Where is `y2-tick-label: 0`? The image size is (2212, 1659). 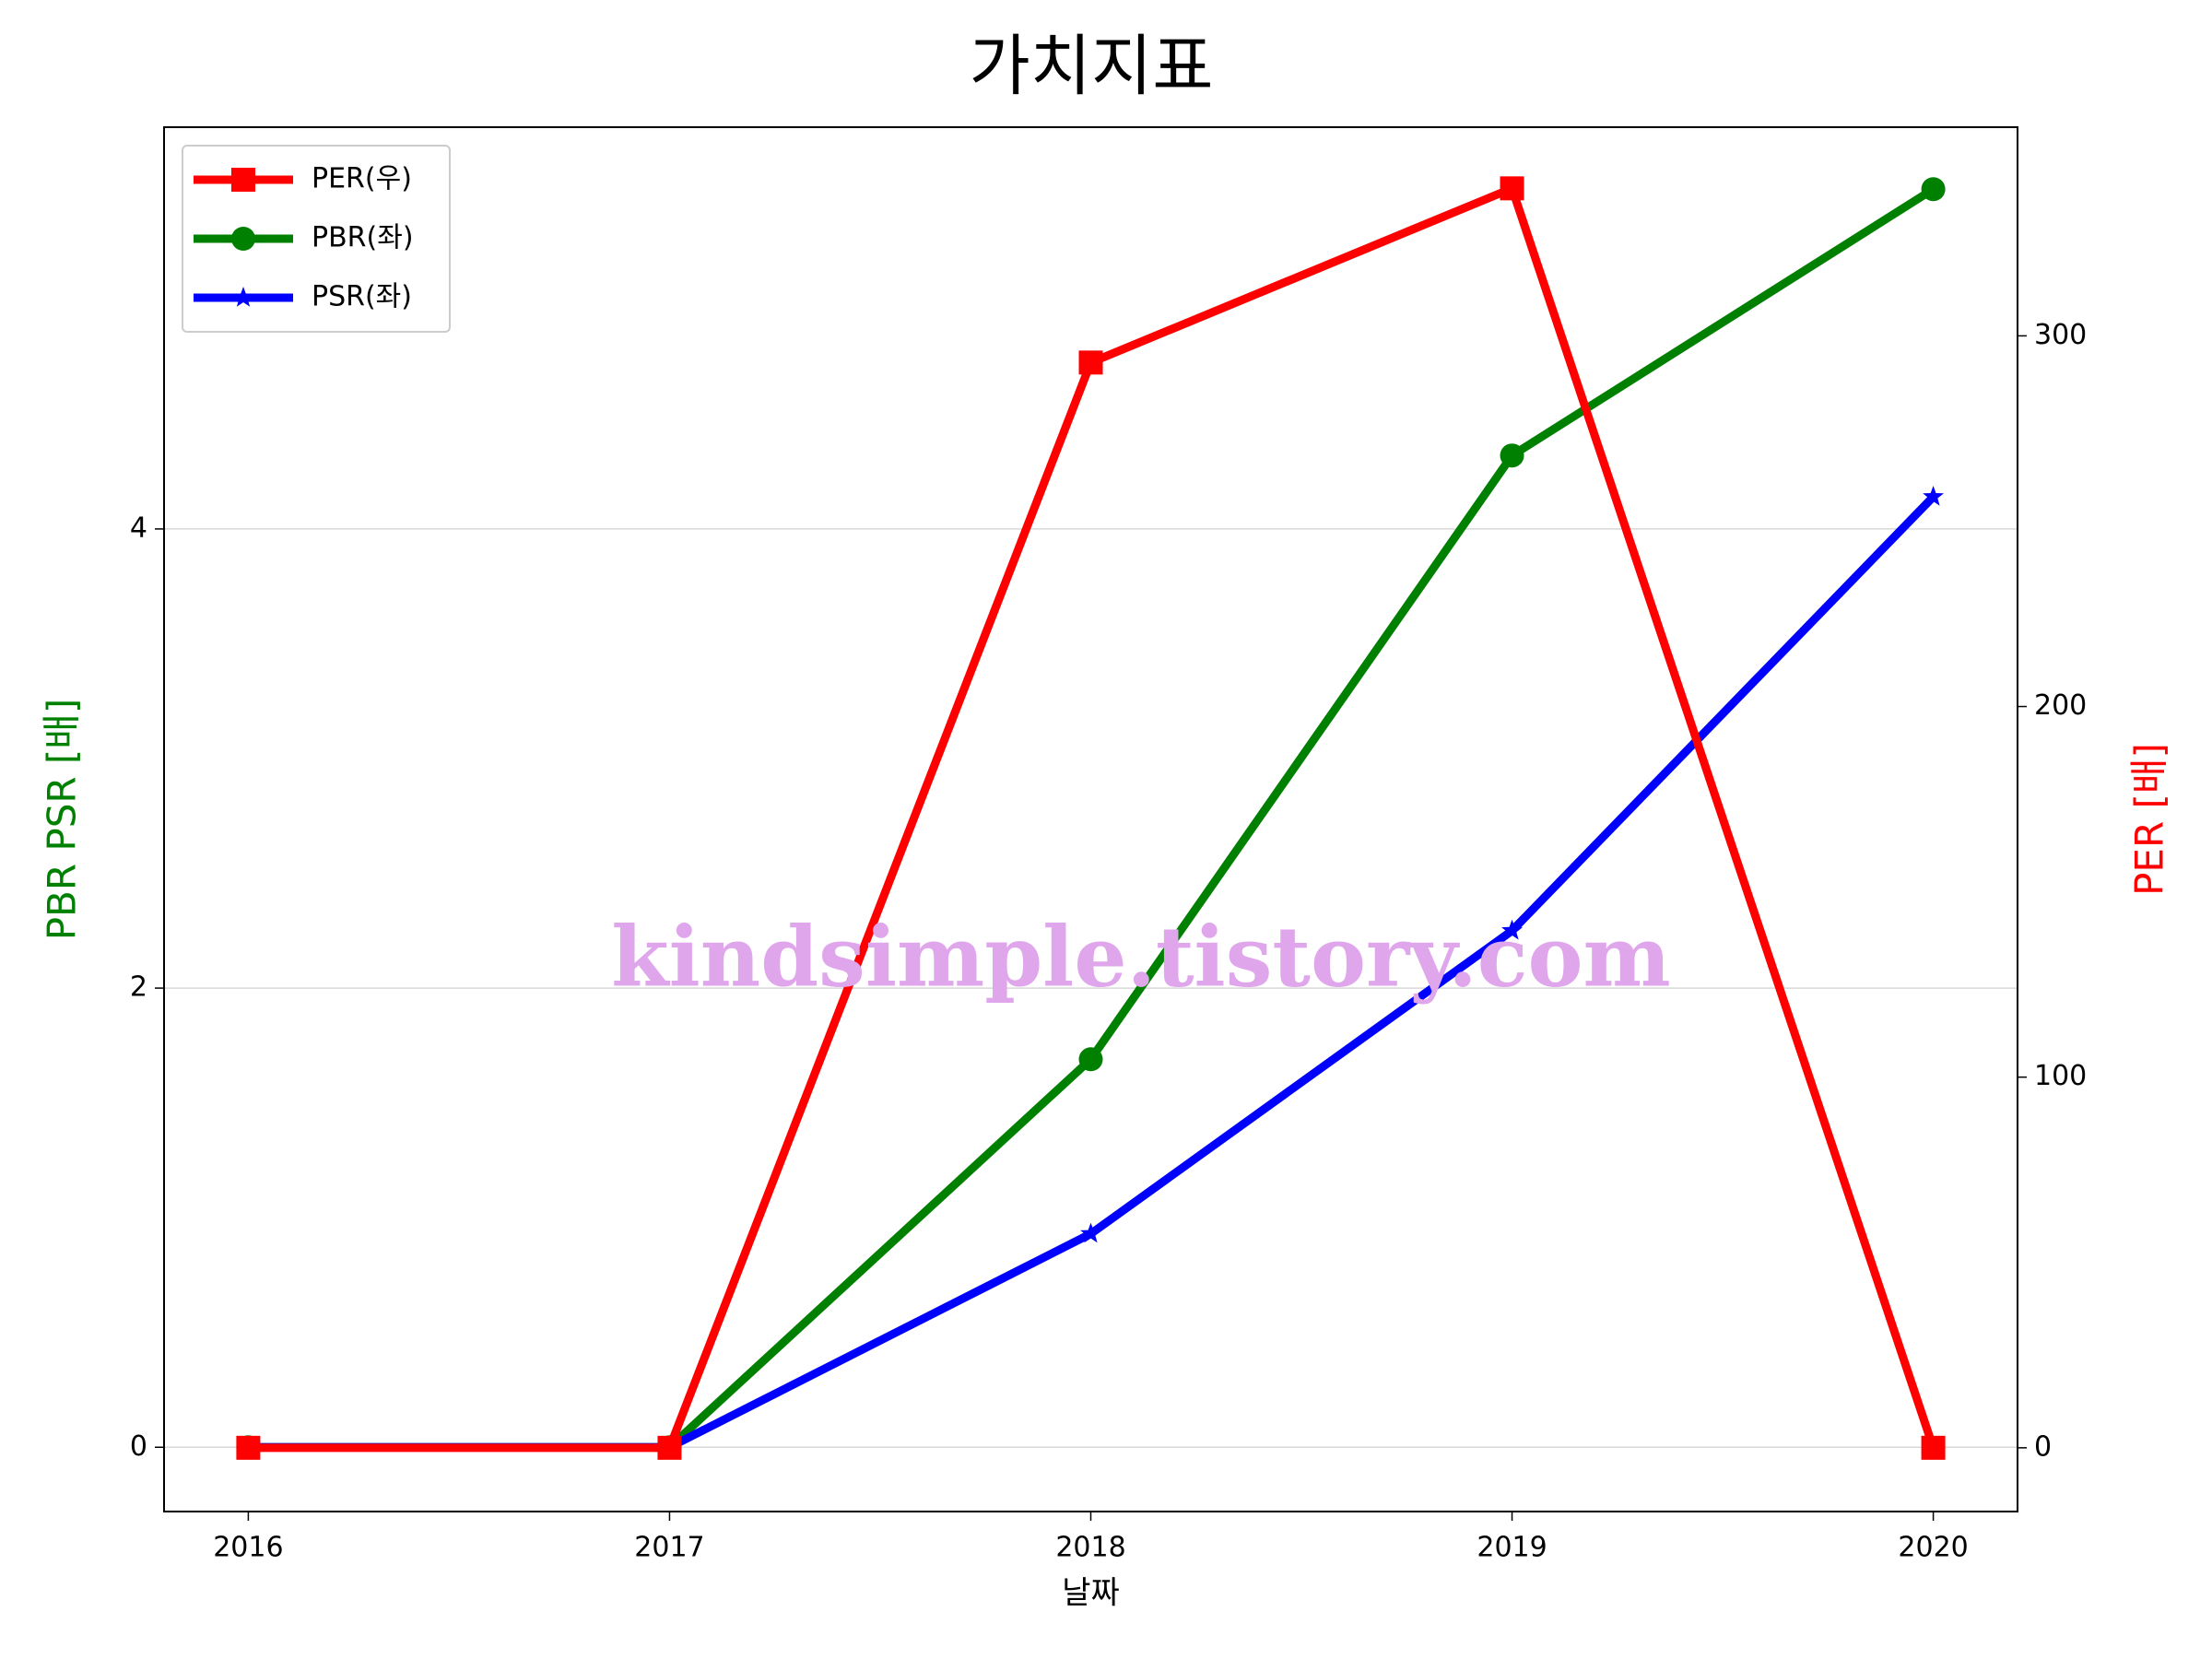 y2-tick-label: 0 is located at coordinates (2043, 1446).